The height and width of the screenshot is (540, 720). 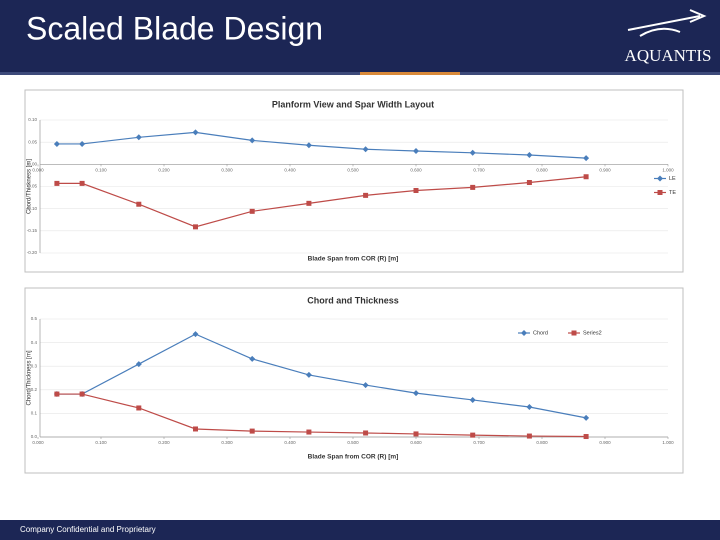 I want to click on y-tick-label: 0.05, so click(x=32, y=141).